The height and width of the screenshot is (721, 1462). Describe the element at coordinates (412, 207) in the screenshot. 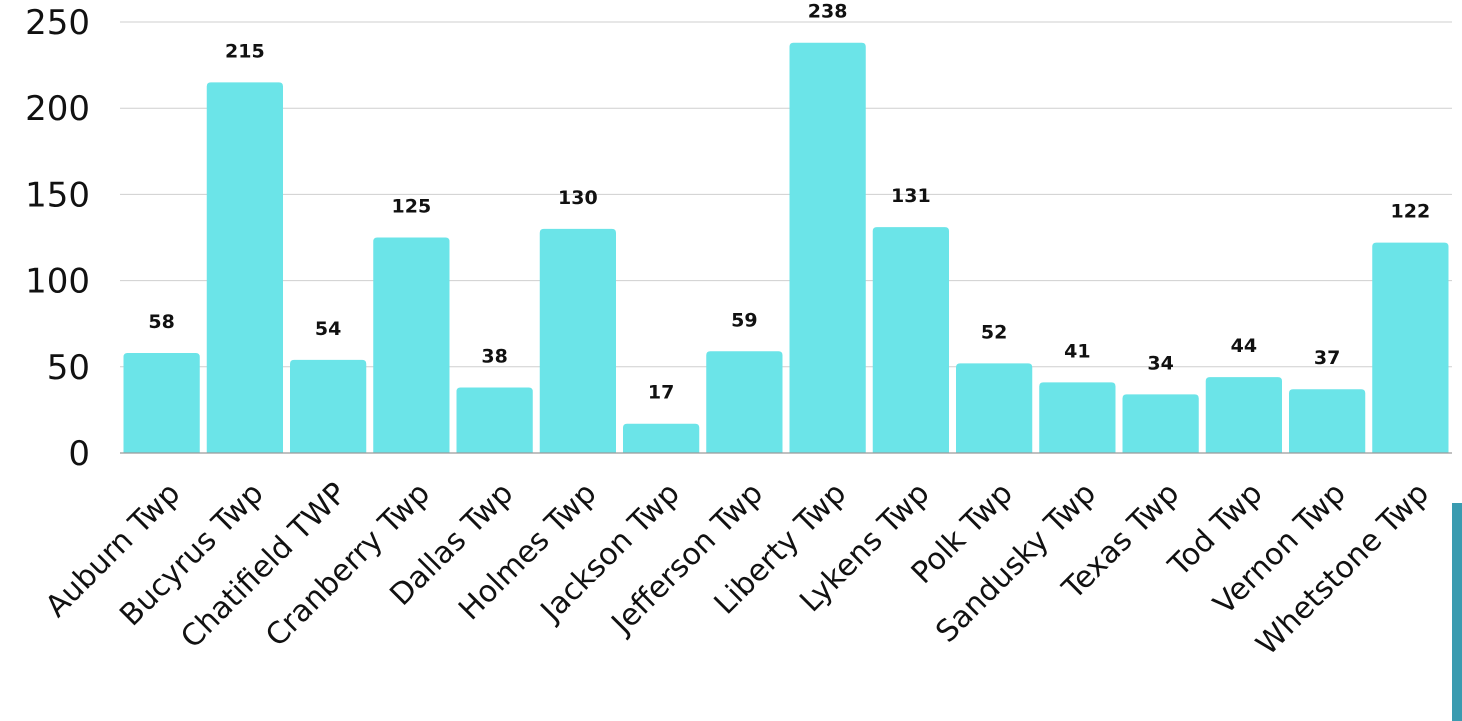

I see `data-label: 125` at that location.